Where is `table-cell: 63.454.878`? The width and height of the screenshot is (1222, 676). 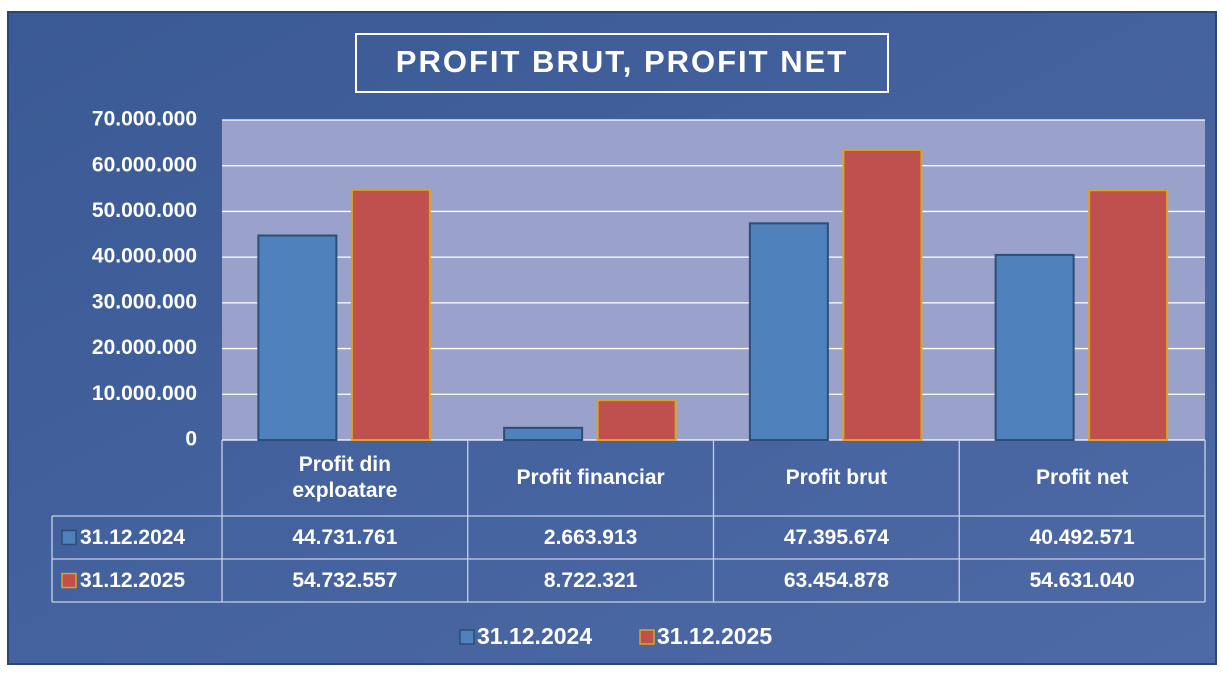 table-cell: 63.454.878 is located at coordinates (836, 580).